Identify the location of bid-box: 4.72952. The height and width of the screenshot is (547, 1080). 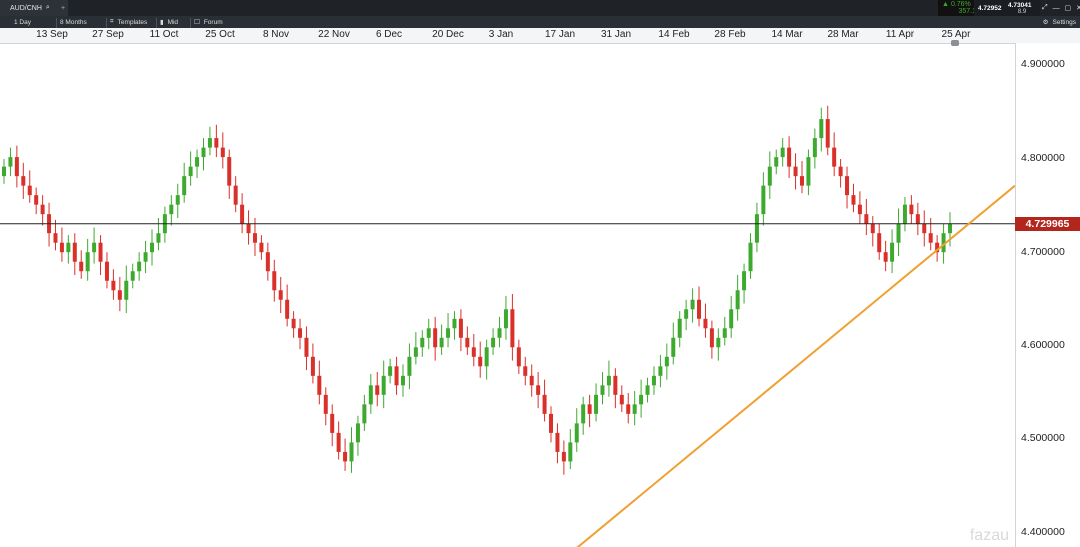
(992, 8).